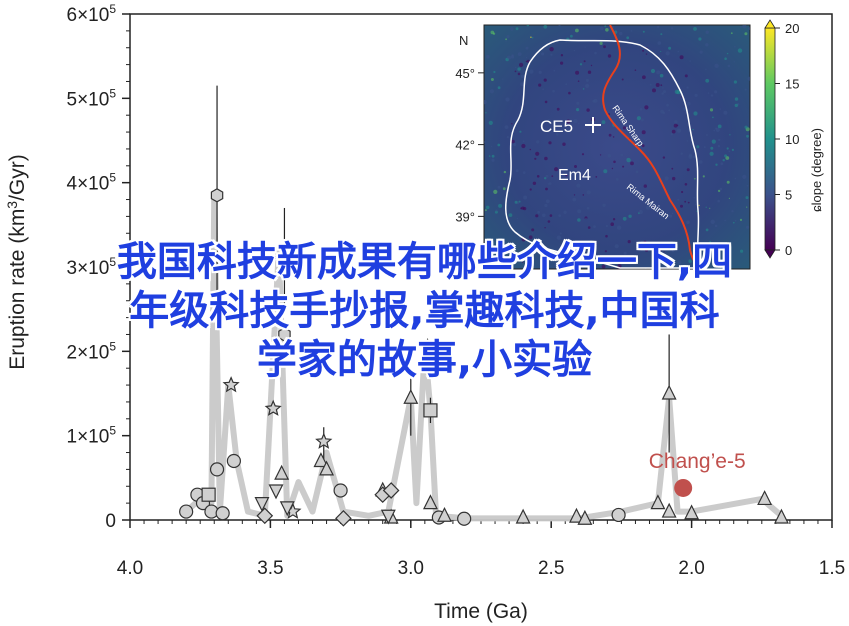 This screenshot has width=849, height=626. I want to click on x-tick-label: 4.0, so click(130, 568).